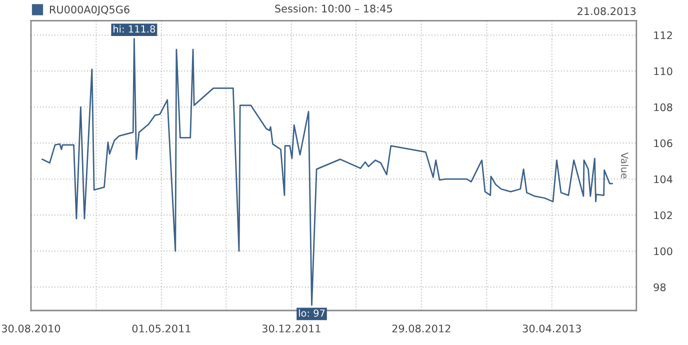 Image resolution: width=688 pixels, height=345 pixels. What do you see at coordinates (624, 165) in the screenshot?
I see `y-axis-title: Value` at bounding box center [624, 165].